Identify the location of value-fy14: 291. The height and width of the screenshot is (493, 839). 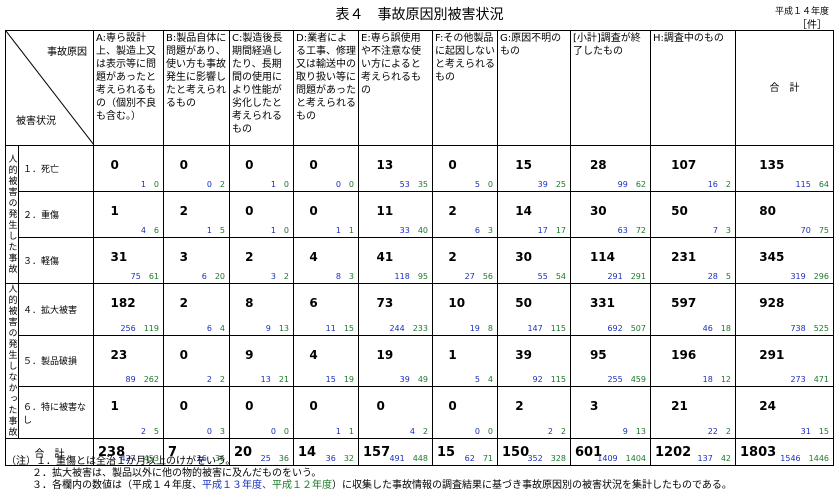
(772, 354).